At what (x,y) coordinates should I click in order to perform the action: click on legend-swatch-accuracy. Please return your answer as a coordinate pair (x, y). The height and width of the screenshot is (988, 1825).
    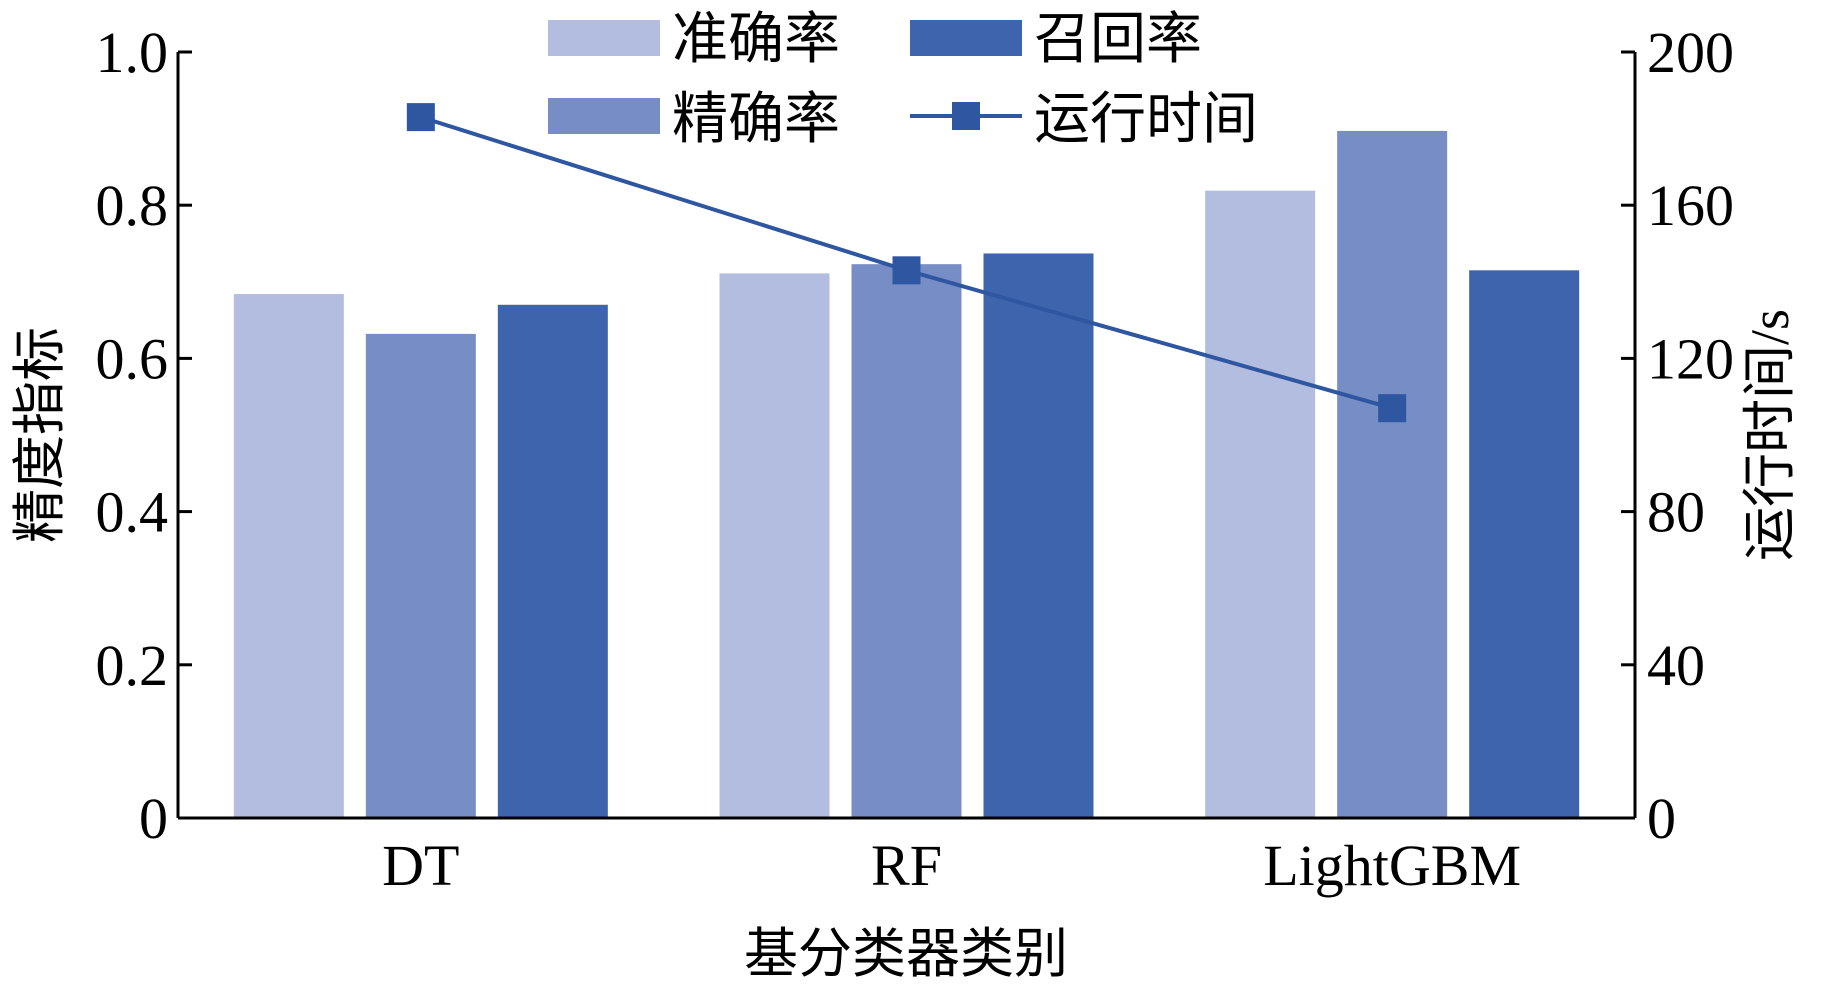
    Looking at the image, I should click on (604, 38).